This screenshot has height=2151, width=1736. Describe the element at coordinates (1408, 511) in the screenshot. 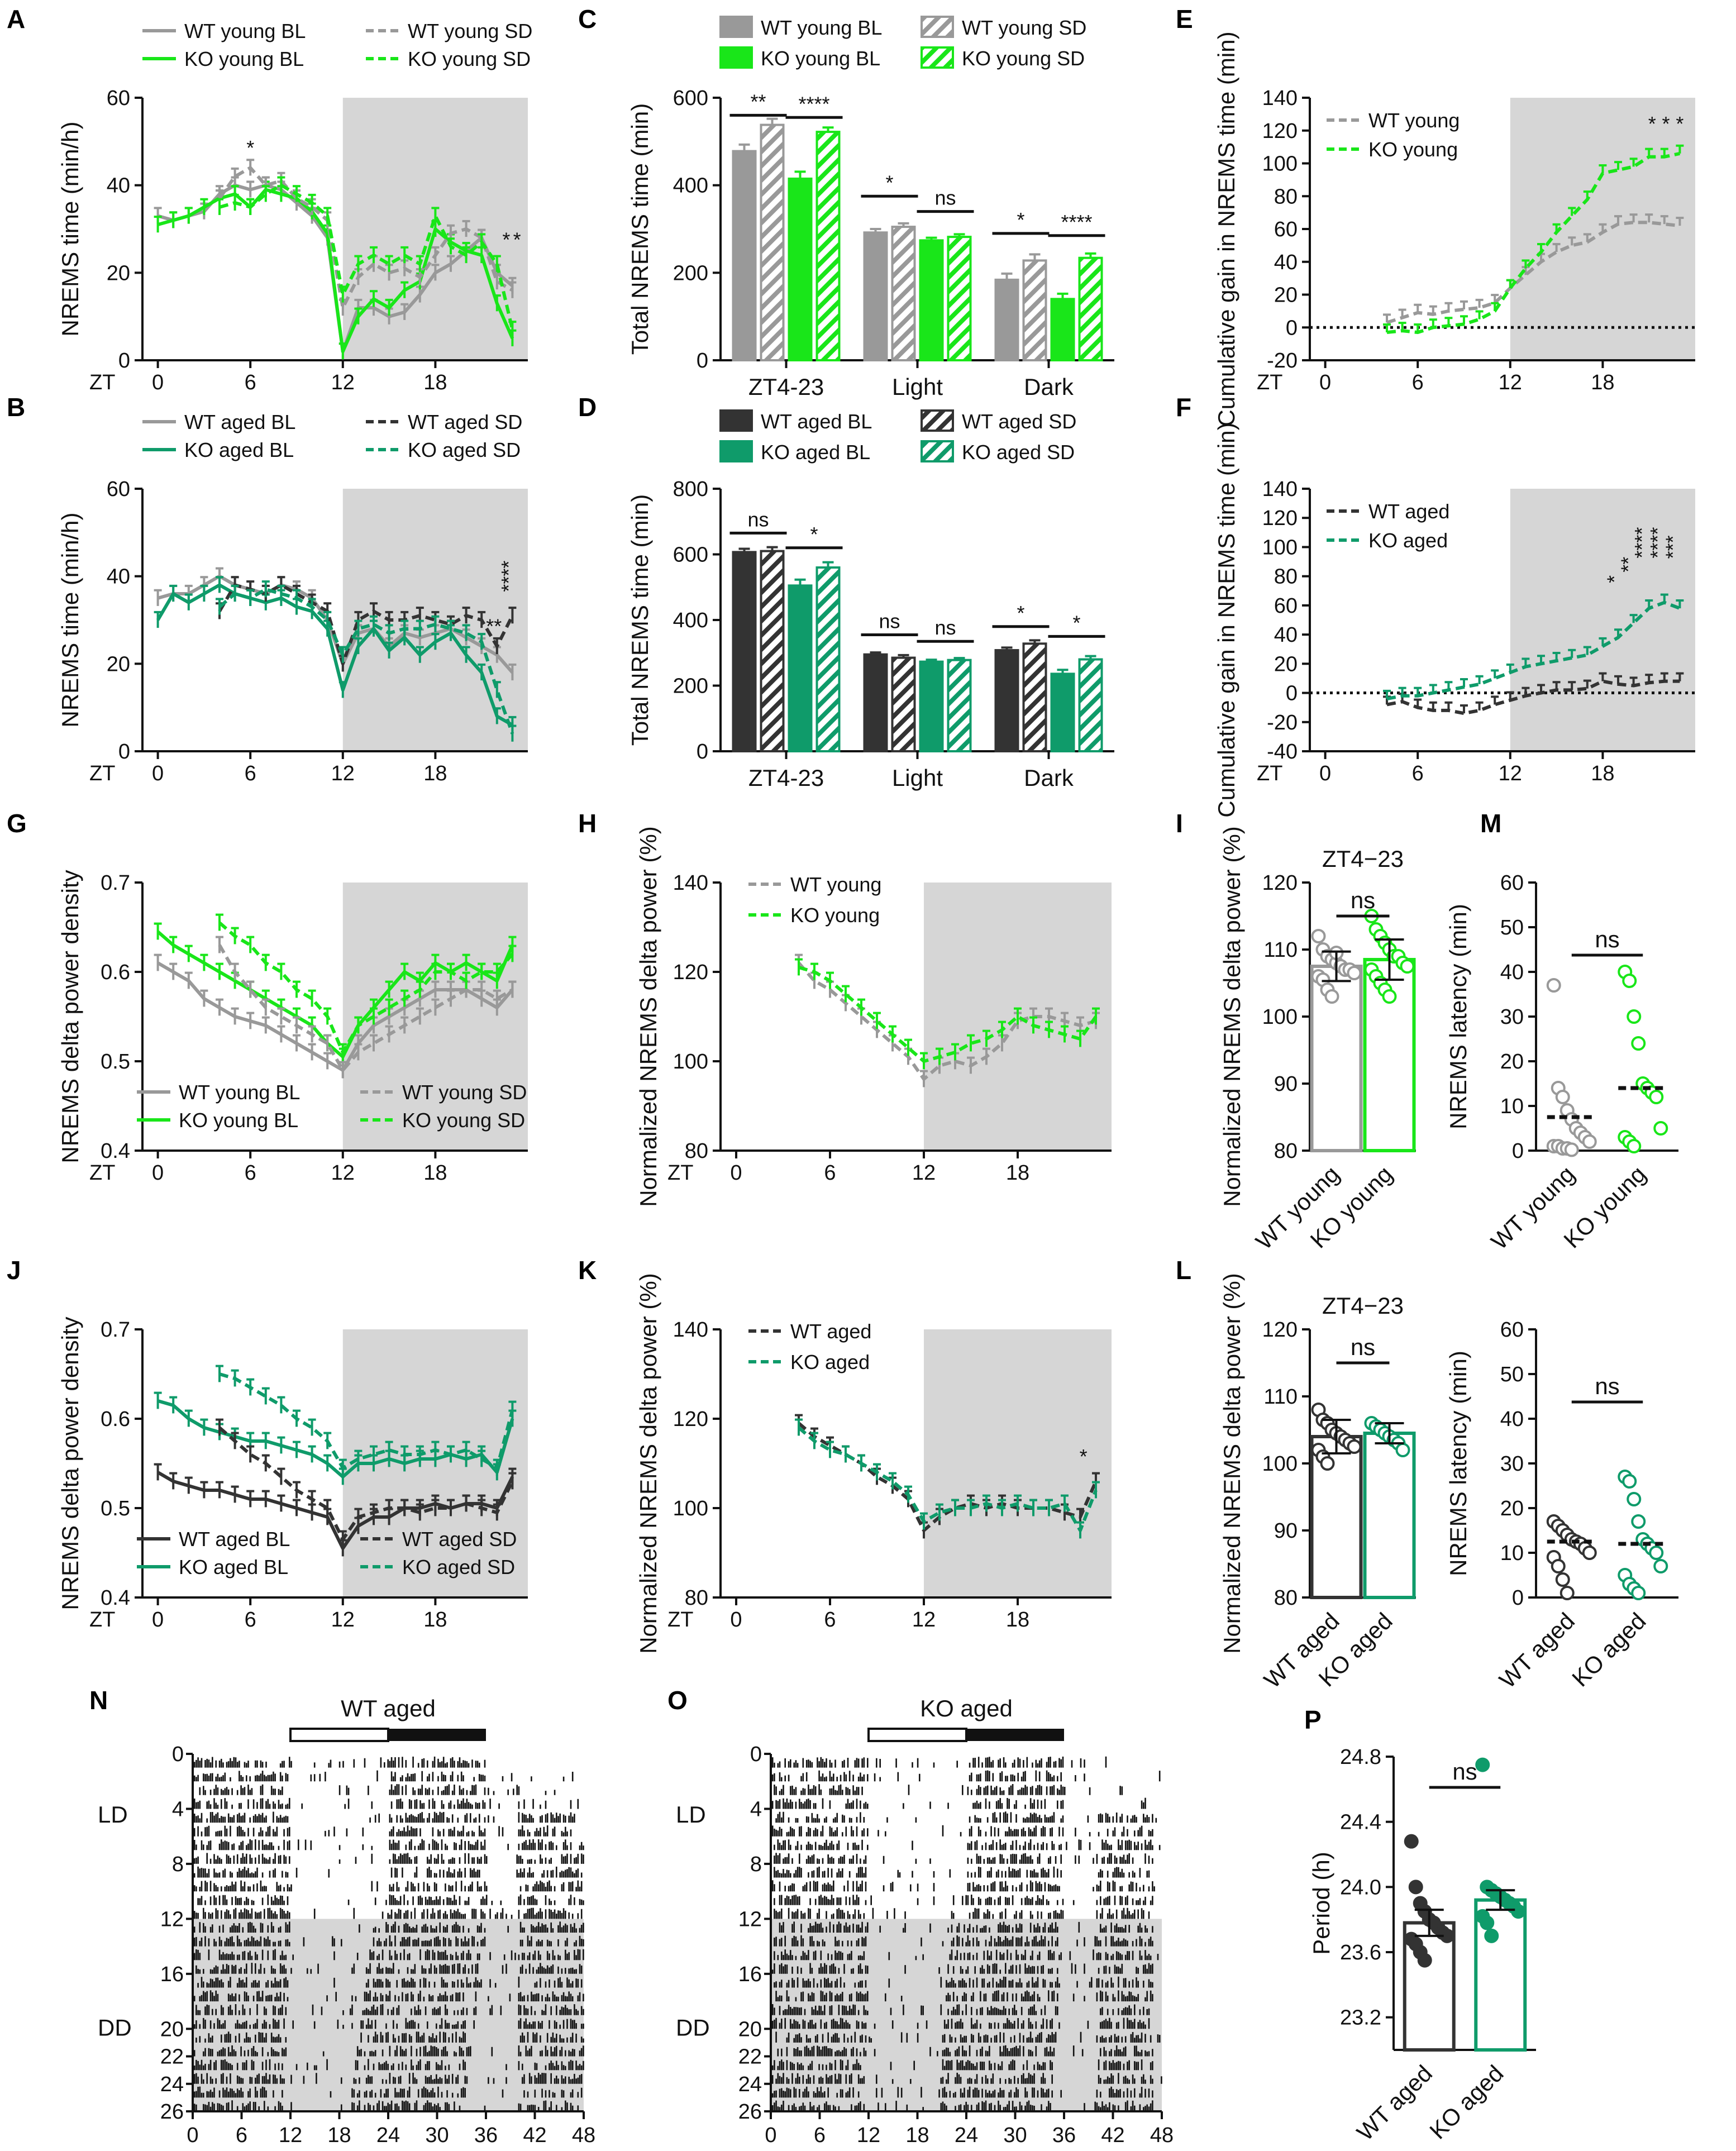

I see `legend-entry: WT aged` at that location.